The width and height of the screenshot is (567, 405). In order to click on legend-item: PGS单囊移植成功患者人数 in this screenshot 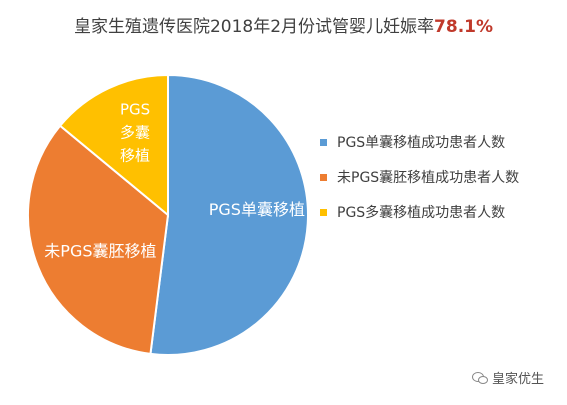, I will do `click(419, 142)`.